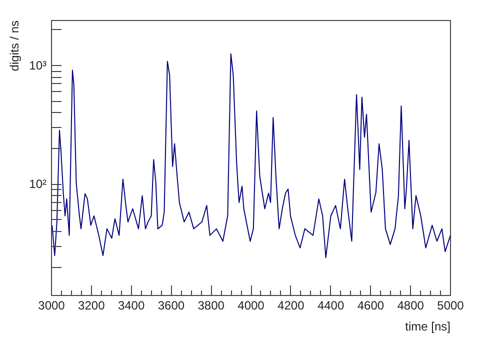 The width and height of the screenshot is (496, 338). I want to click on x-tick-label: 3200, so click(92, 305).